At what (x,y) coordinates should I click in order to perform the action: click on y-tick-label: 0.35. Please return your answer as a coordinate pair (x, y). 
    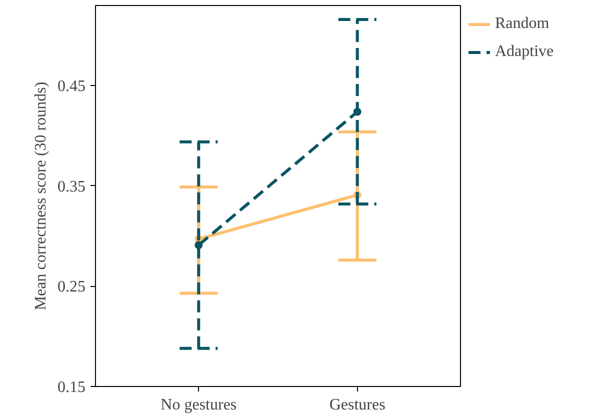
    Looking at the image, I should click on (72, 187).